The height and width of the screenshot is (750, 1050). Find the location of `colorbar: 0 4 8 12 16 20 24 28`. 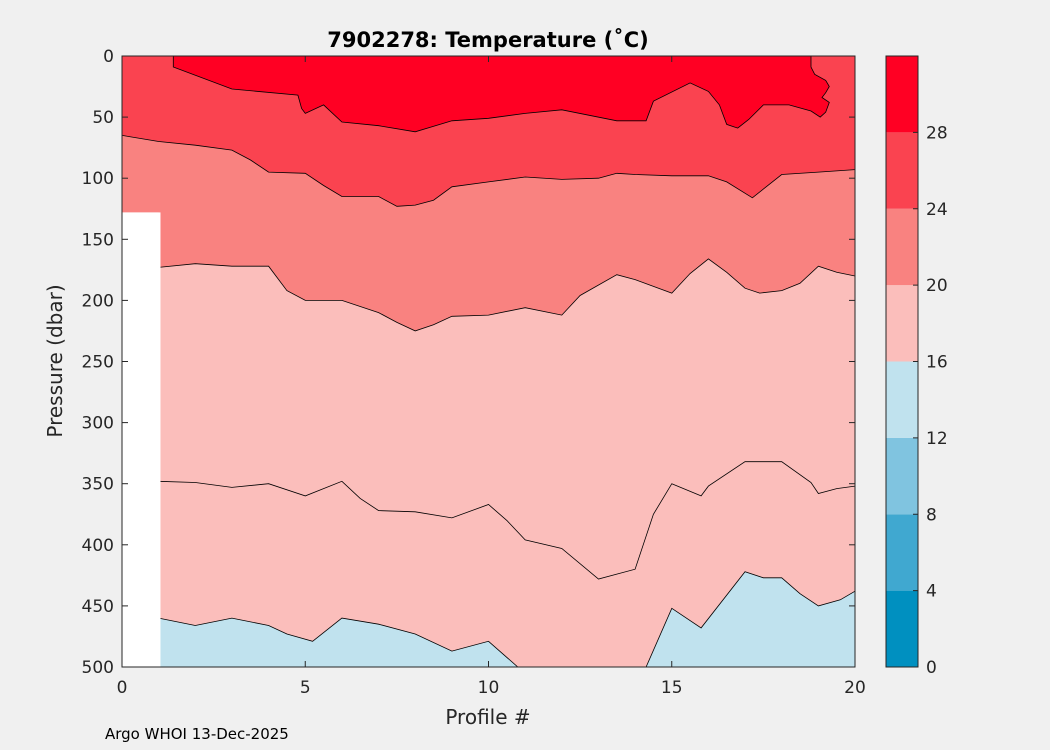

colorbar: 0 4 8 12 16 20 24 28 is located at coordinates (916, 366).